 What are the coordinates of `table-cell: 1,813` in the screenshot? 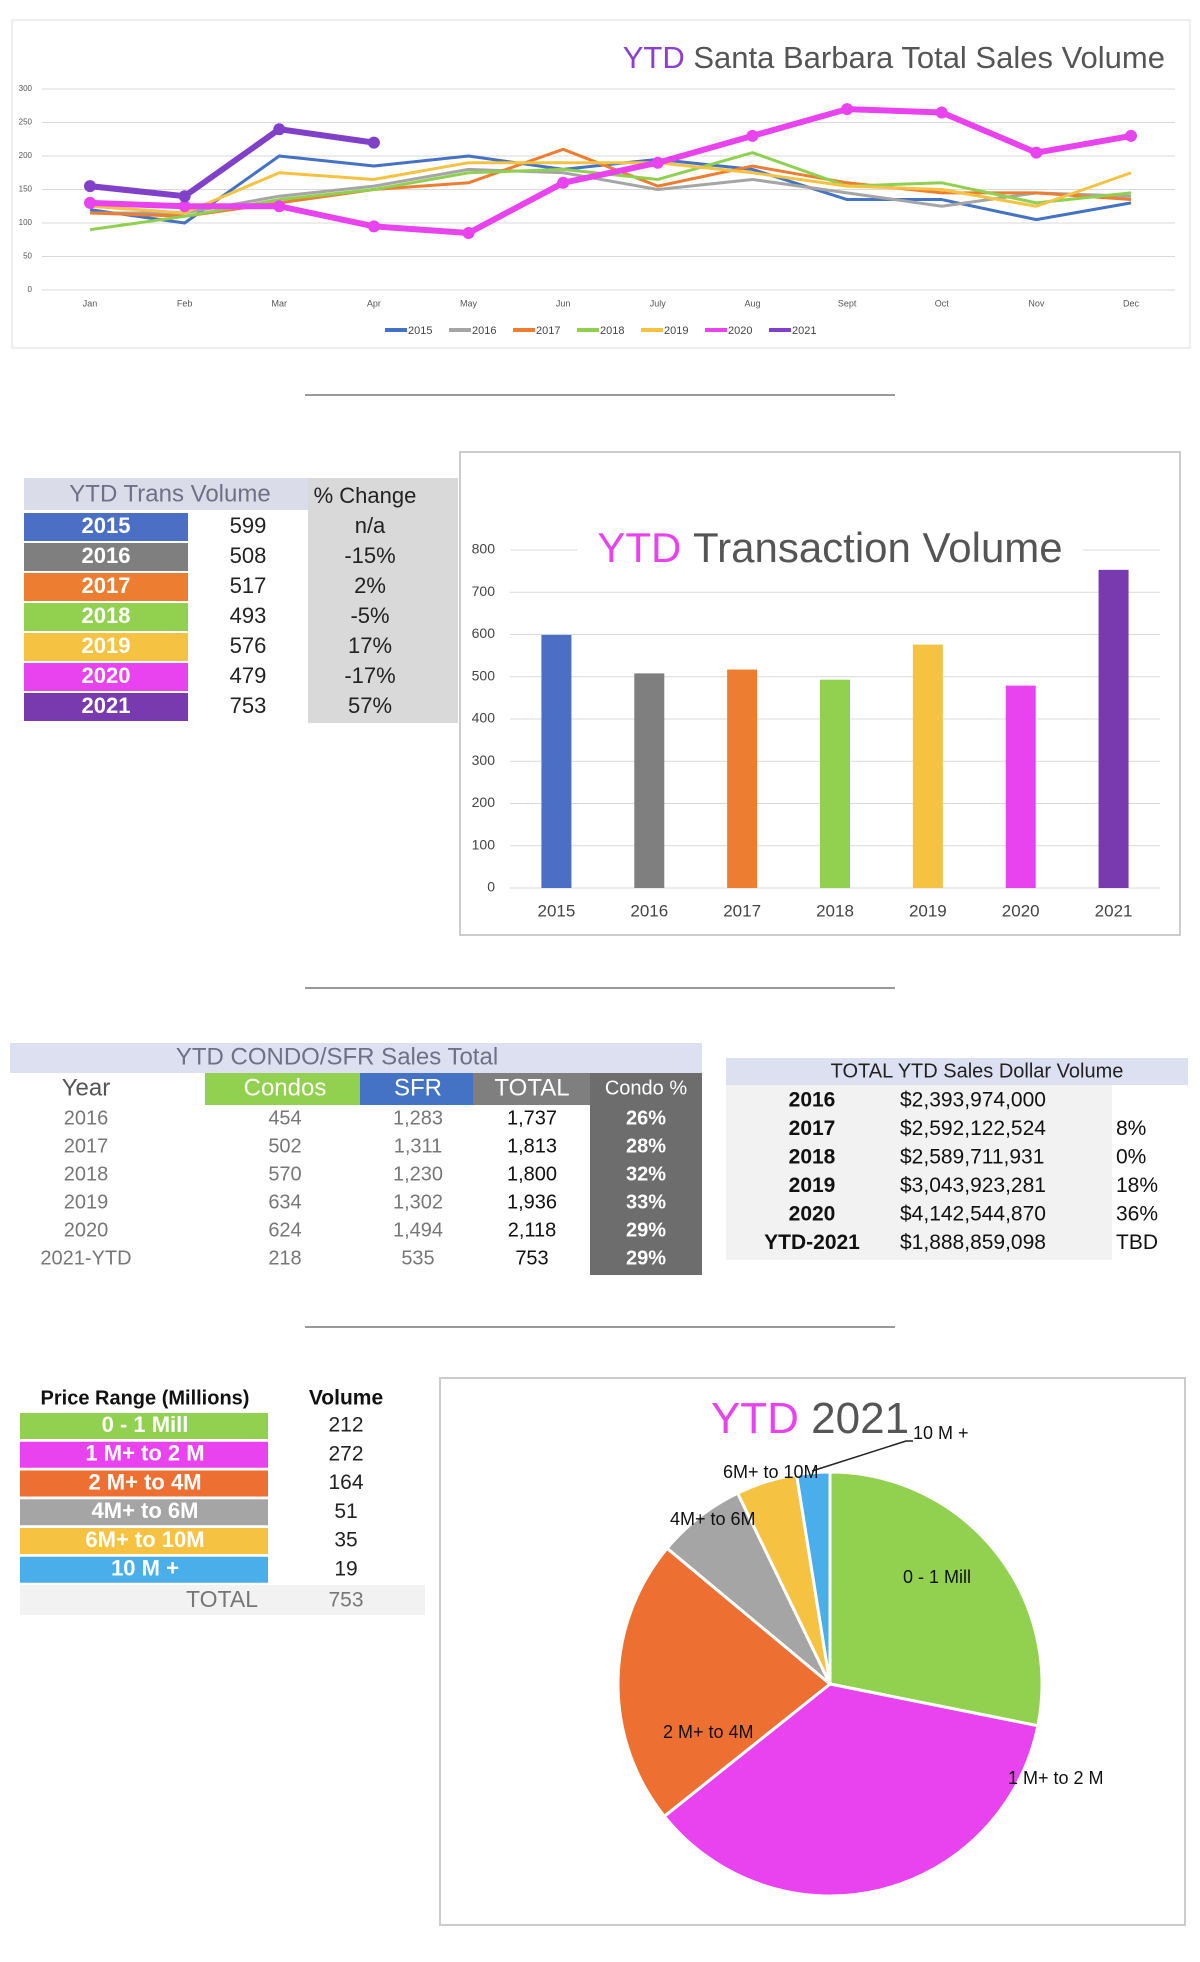 It's located at (532, 1146).